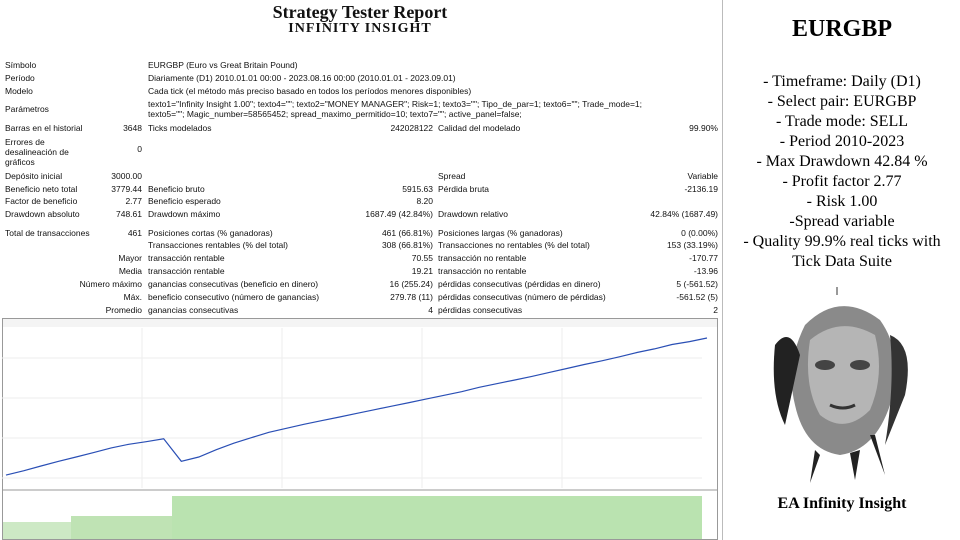 Image resolution: width=960 pixels, height=540 pixels. What do you see at coordinates (705, 271) in the screenshot?
I see `stat-value: -13.96` at bounding box center [705, 271].